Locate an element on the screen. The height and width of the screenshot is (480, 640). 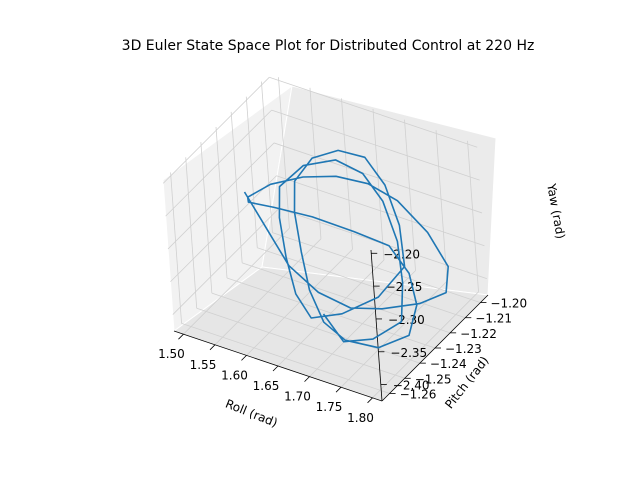
y-tick-label: −1.25 is located at coordinates (433, 379).